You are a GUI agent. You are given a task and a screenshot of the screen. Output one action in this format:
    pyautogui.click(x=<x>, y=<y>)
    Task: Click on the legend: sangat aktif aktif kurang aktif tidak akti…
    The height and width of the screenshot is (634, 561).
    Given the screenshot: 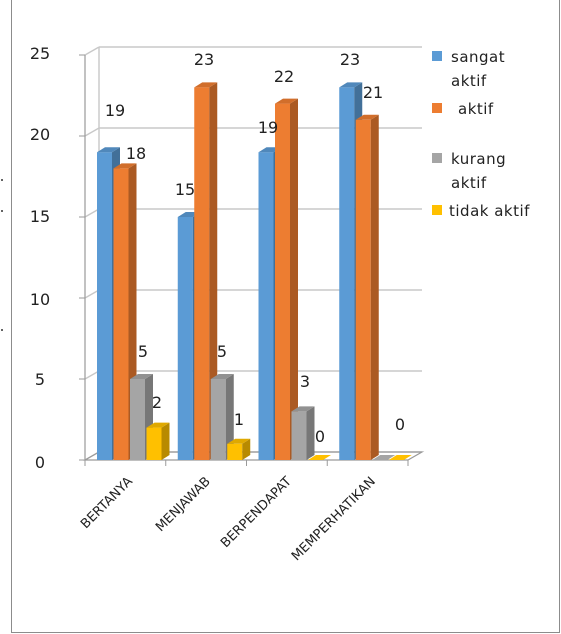 What is the action you would take?
    pyautogui.click(x=481, y=134)
    